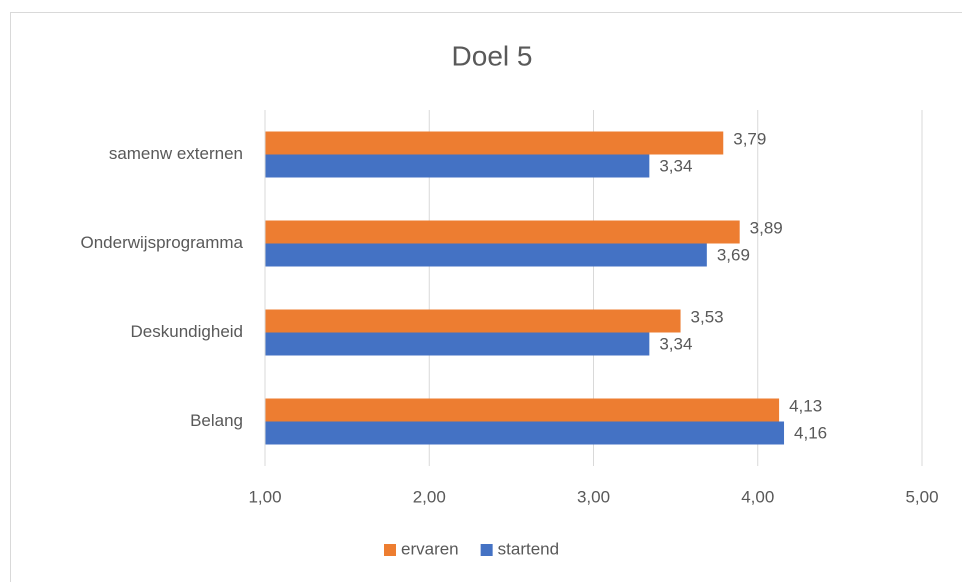 This screenshot has height=582, width=962. Describe the element at coordinates (707, 316) in the screenshot. I see `data-label: 3,53` at that location.